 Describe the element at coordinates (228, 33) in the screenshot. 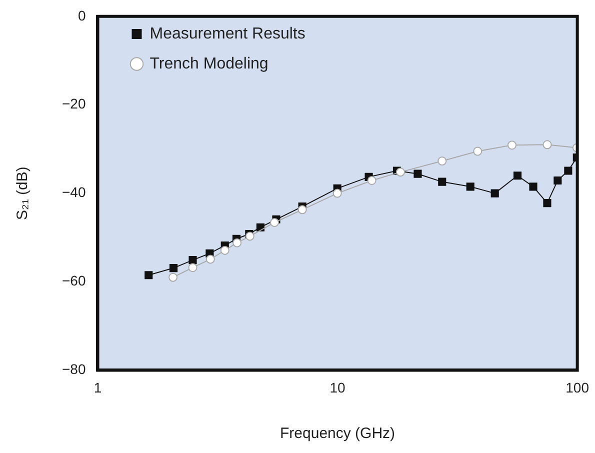

I see `legend-label: Measurement Results` at that location.